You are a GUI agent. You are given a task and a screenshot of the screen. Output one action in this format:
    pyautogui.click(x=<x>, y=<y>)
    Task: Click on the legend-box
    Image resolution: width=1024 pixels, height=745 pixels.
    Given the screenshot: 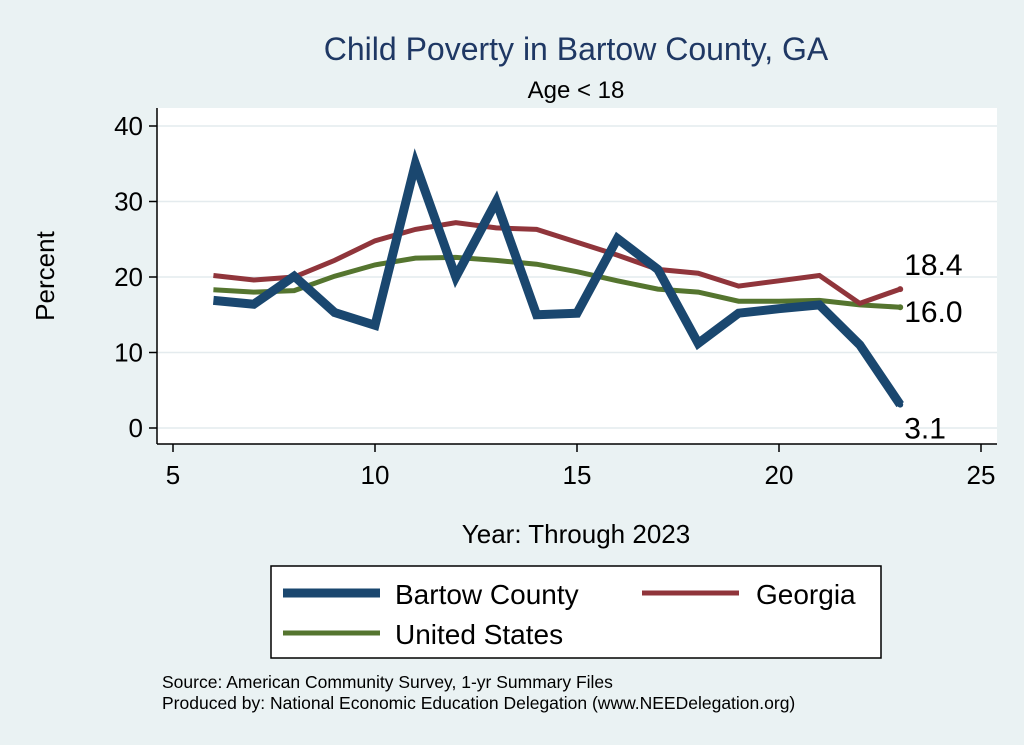 What is the action you would take?
    pyautogui.click(x=576, y=612)
    